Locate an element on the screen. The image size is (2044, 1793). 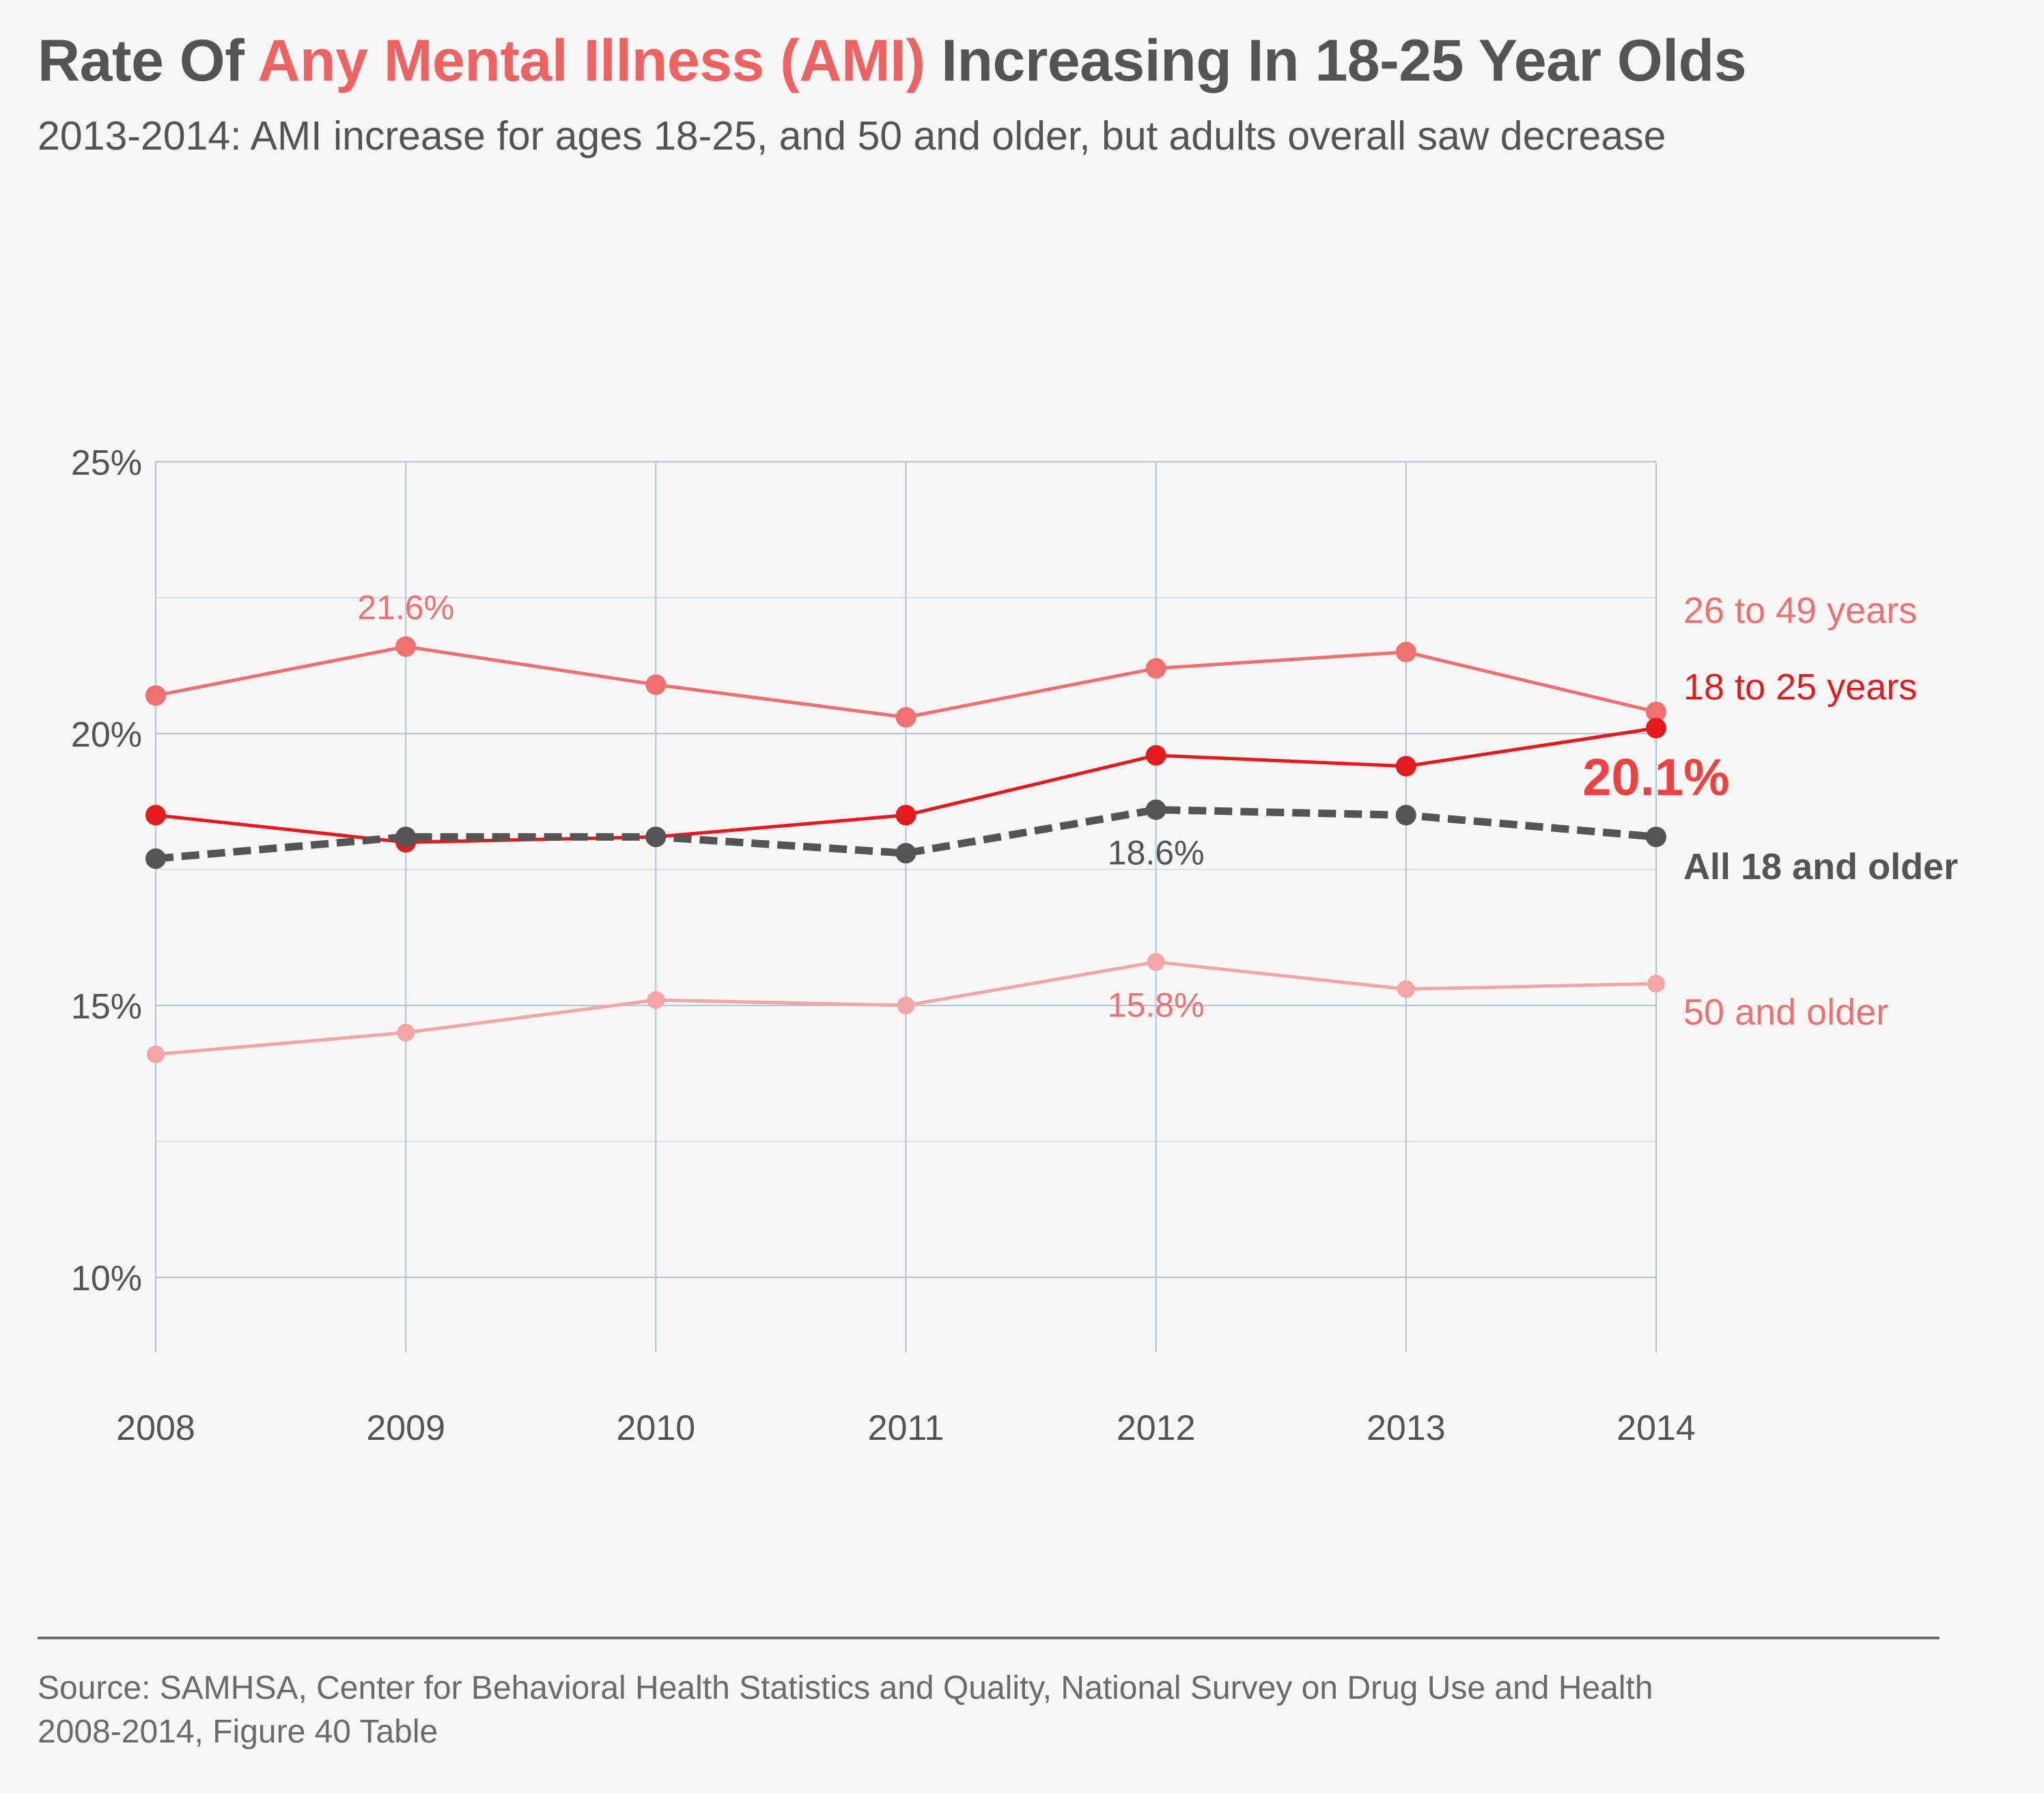
series-label: 50 and older is located at coordinates (1785, 1012).